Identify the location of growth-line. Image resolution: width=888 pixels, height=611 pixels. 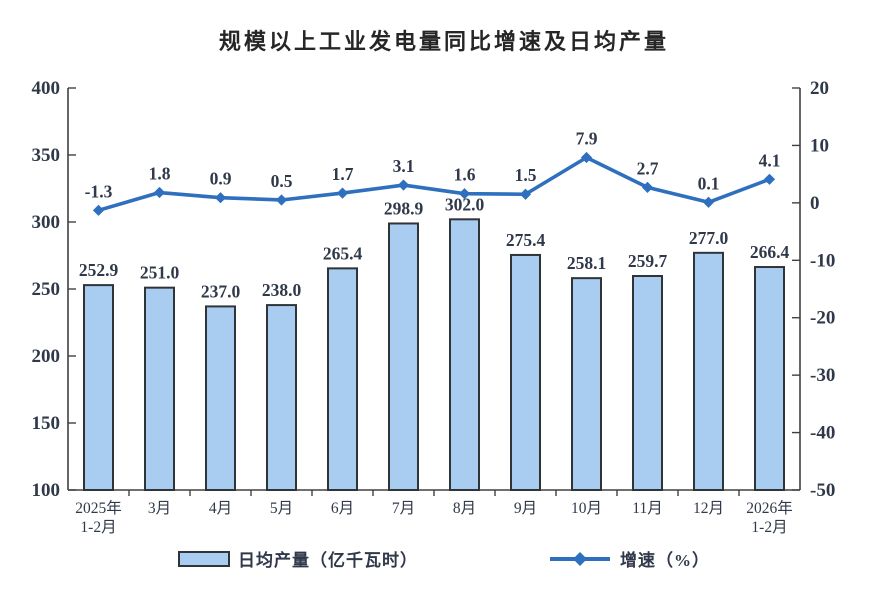
(434, 184).